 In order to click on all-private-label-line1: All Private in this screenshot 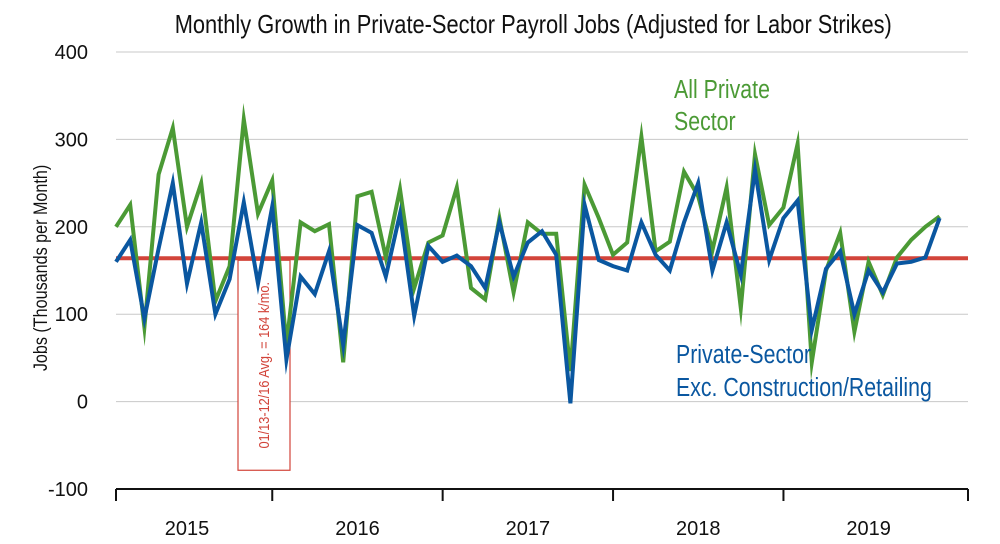, I will do `click(722, 90)`.